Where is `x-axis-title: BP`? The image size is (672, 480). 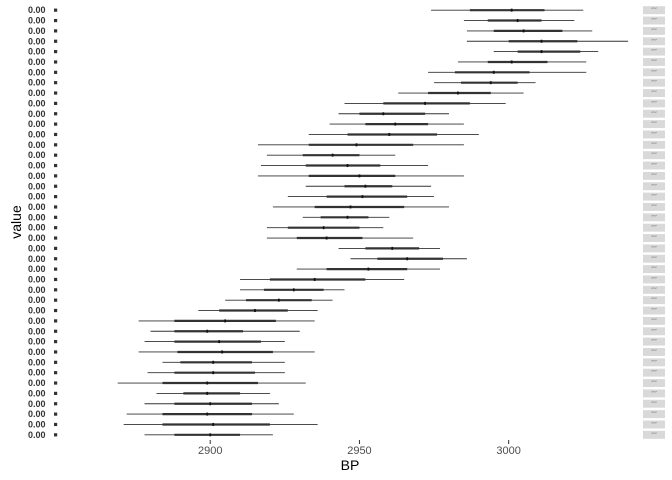
x-axis-title: BP is located at coordinates (350, 465).